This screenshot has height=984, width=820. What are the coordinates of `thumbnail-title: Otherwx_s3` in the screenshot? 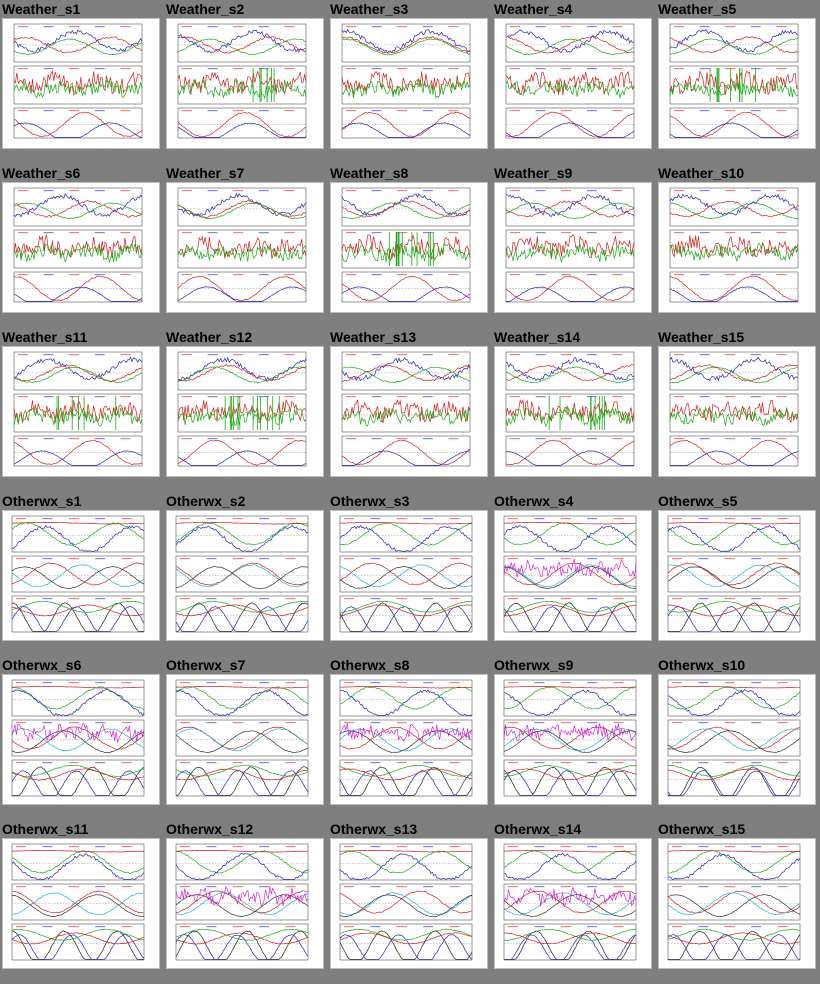 It's located at (370, 501).